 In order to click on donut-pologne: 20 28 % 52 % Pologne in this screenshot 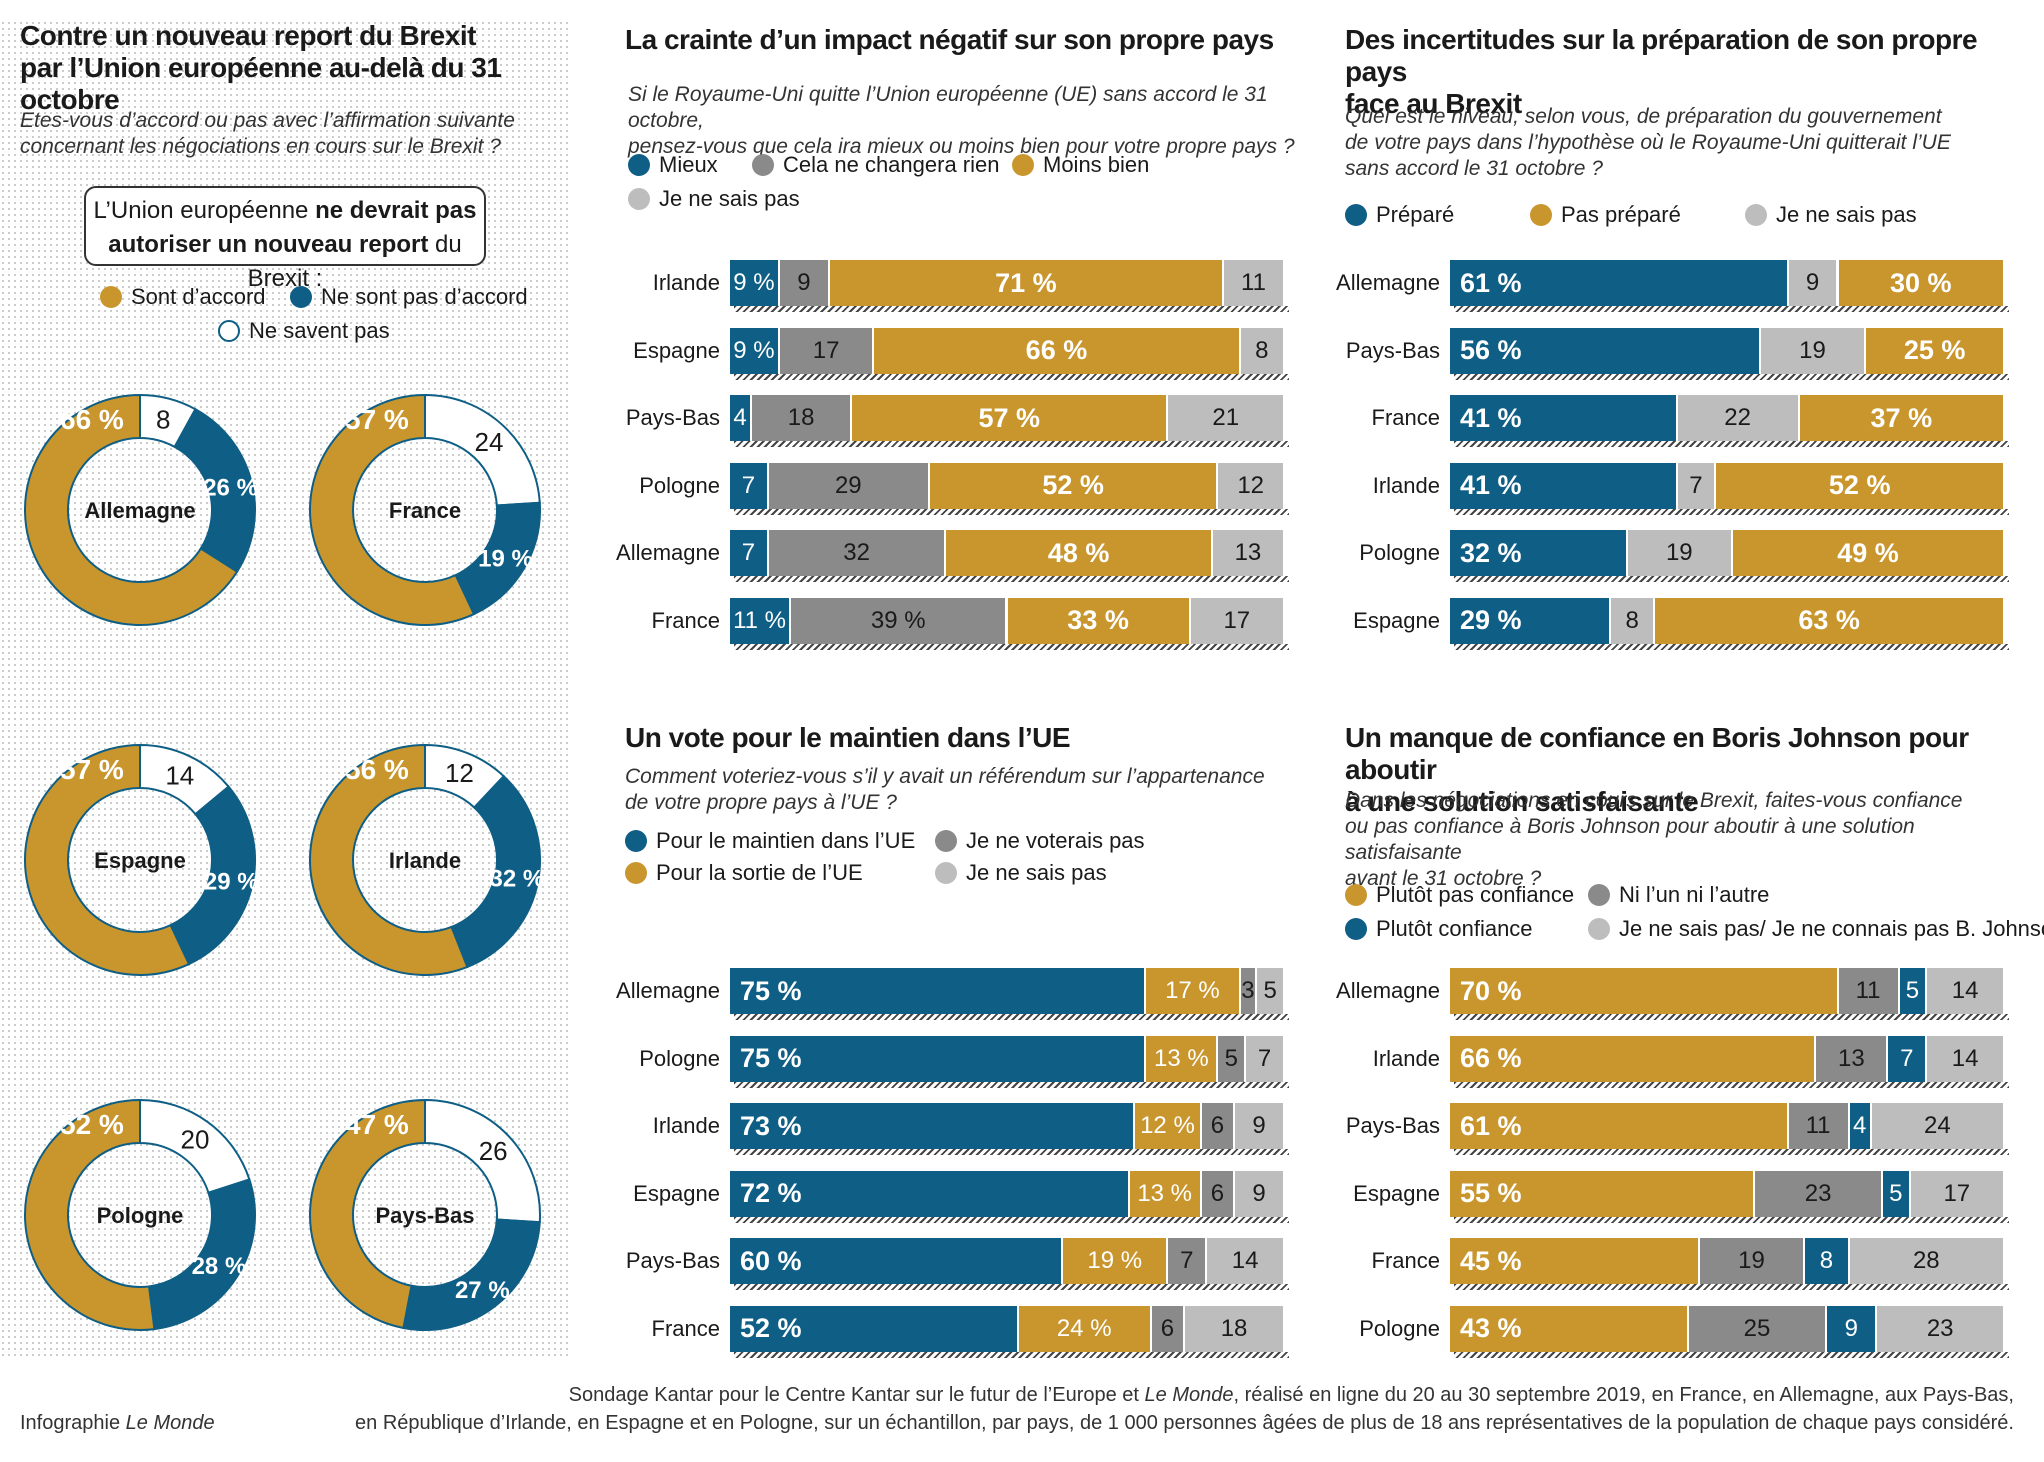, I will do `click(140, 1214)`.